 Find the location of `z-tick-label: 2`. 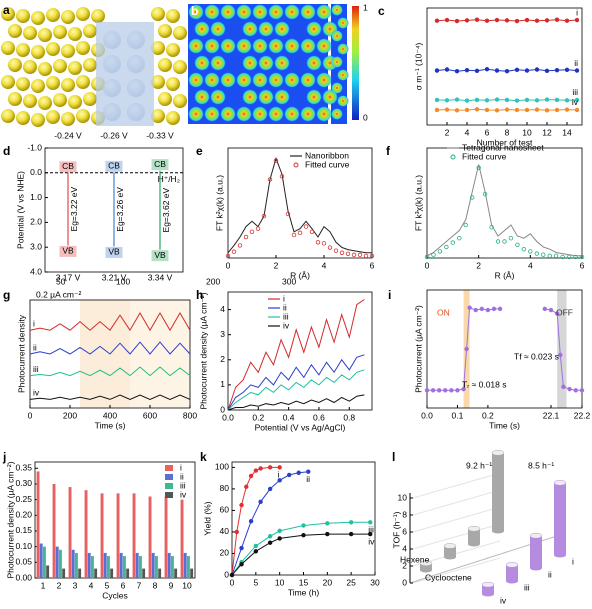

z-tick-label: 2 is located at coordinates (404, 565).